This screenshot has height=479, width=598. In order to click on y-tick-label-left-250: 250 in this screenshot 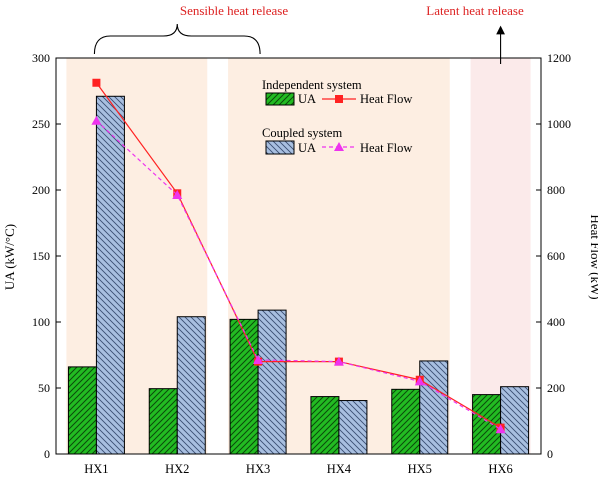, I will do `click(41, 124)`.